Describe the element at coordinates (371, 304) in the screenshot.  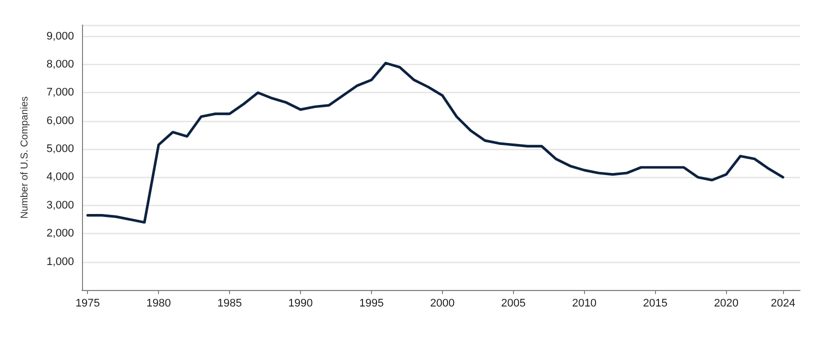
I see `x-tick-label: 1995` at that location.